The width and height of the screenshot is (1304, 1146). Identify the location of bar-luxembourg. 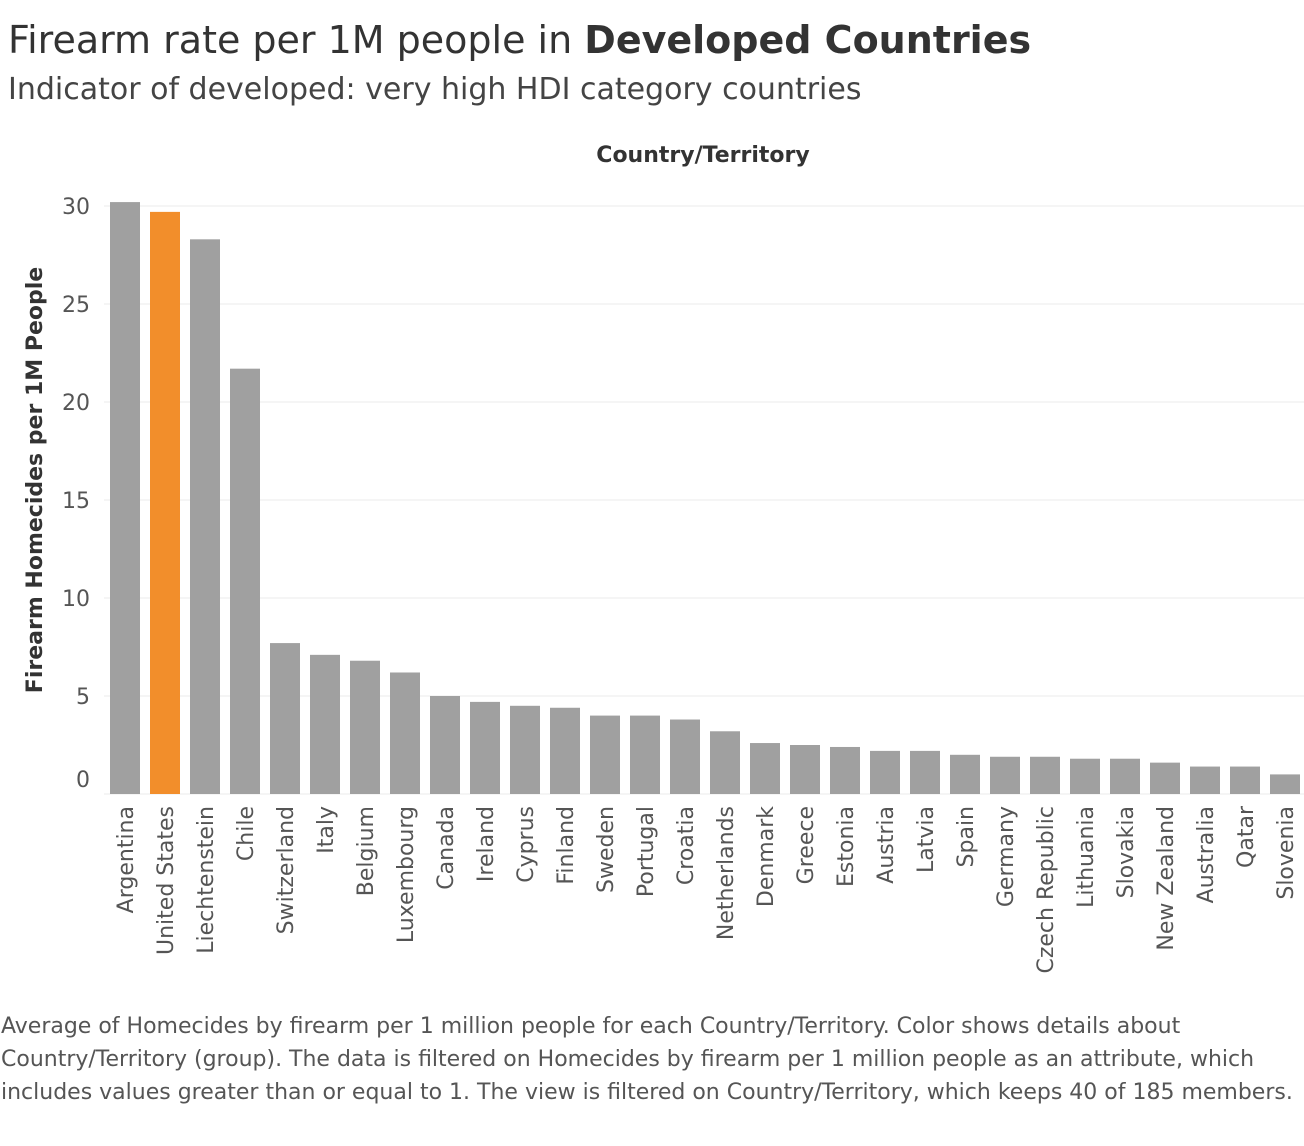
(405, 733).